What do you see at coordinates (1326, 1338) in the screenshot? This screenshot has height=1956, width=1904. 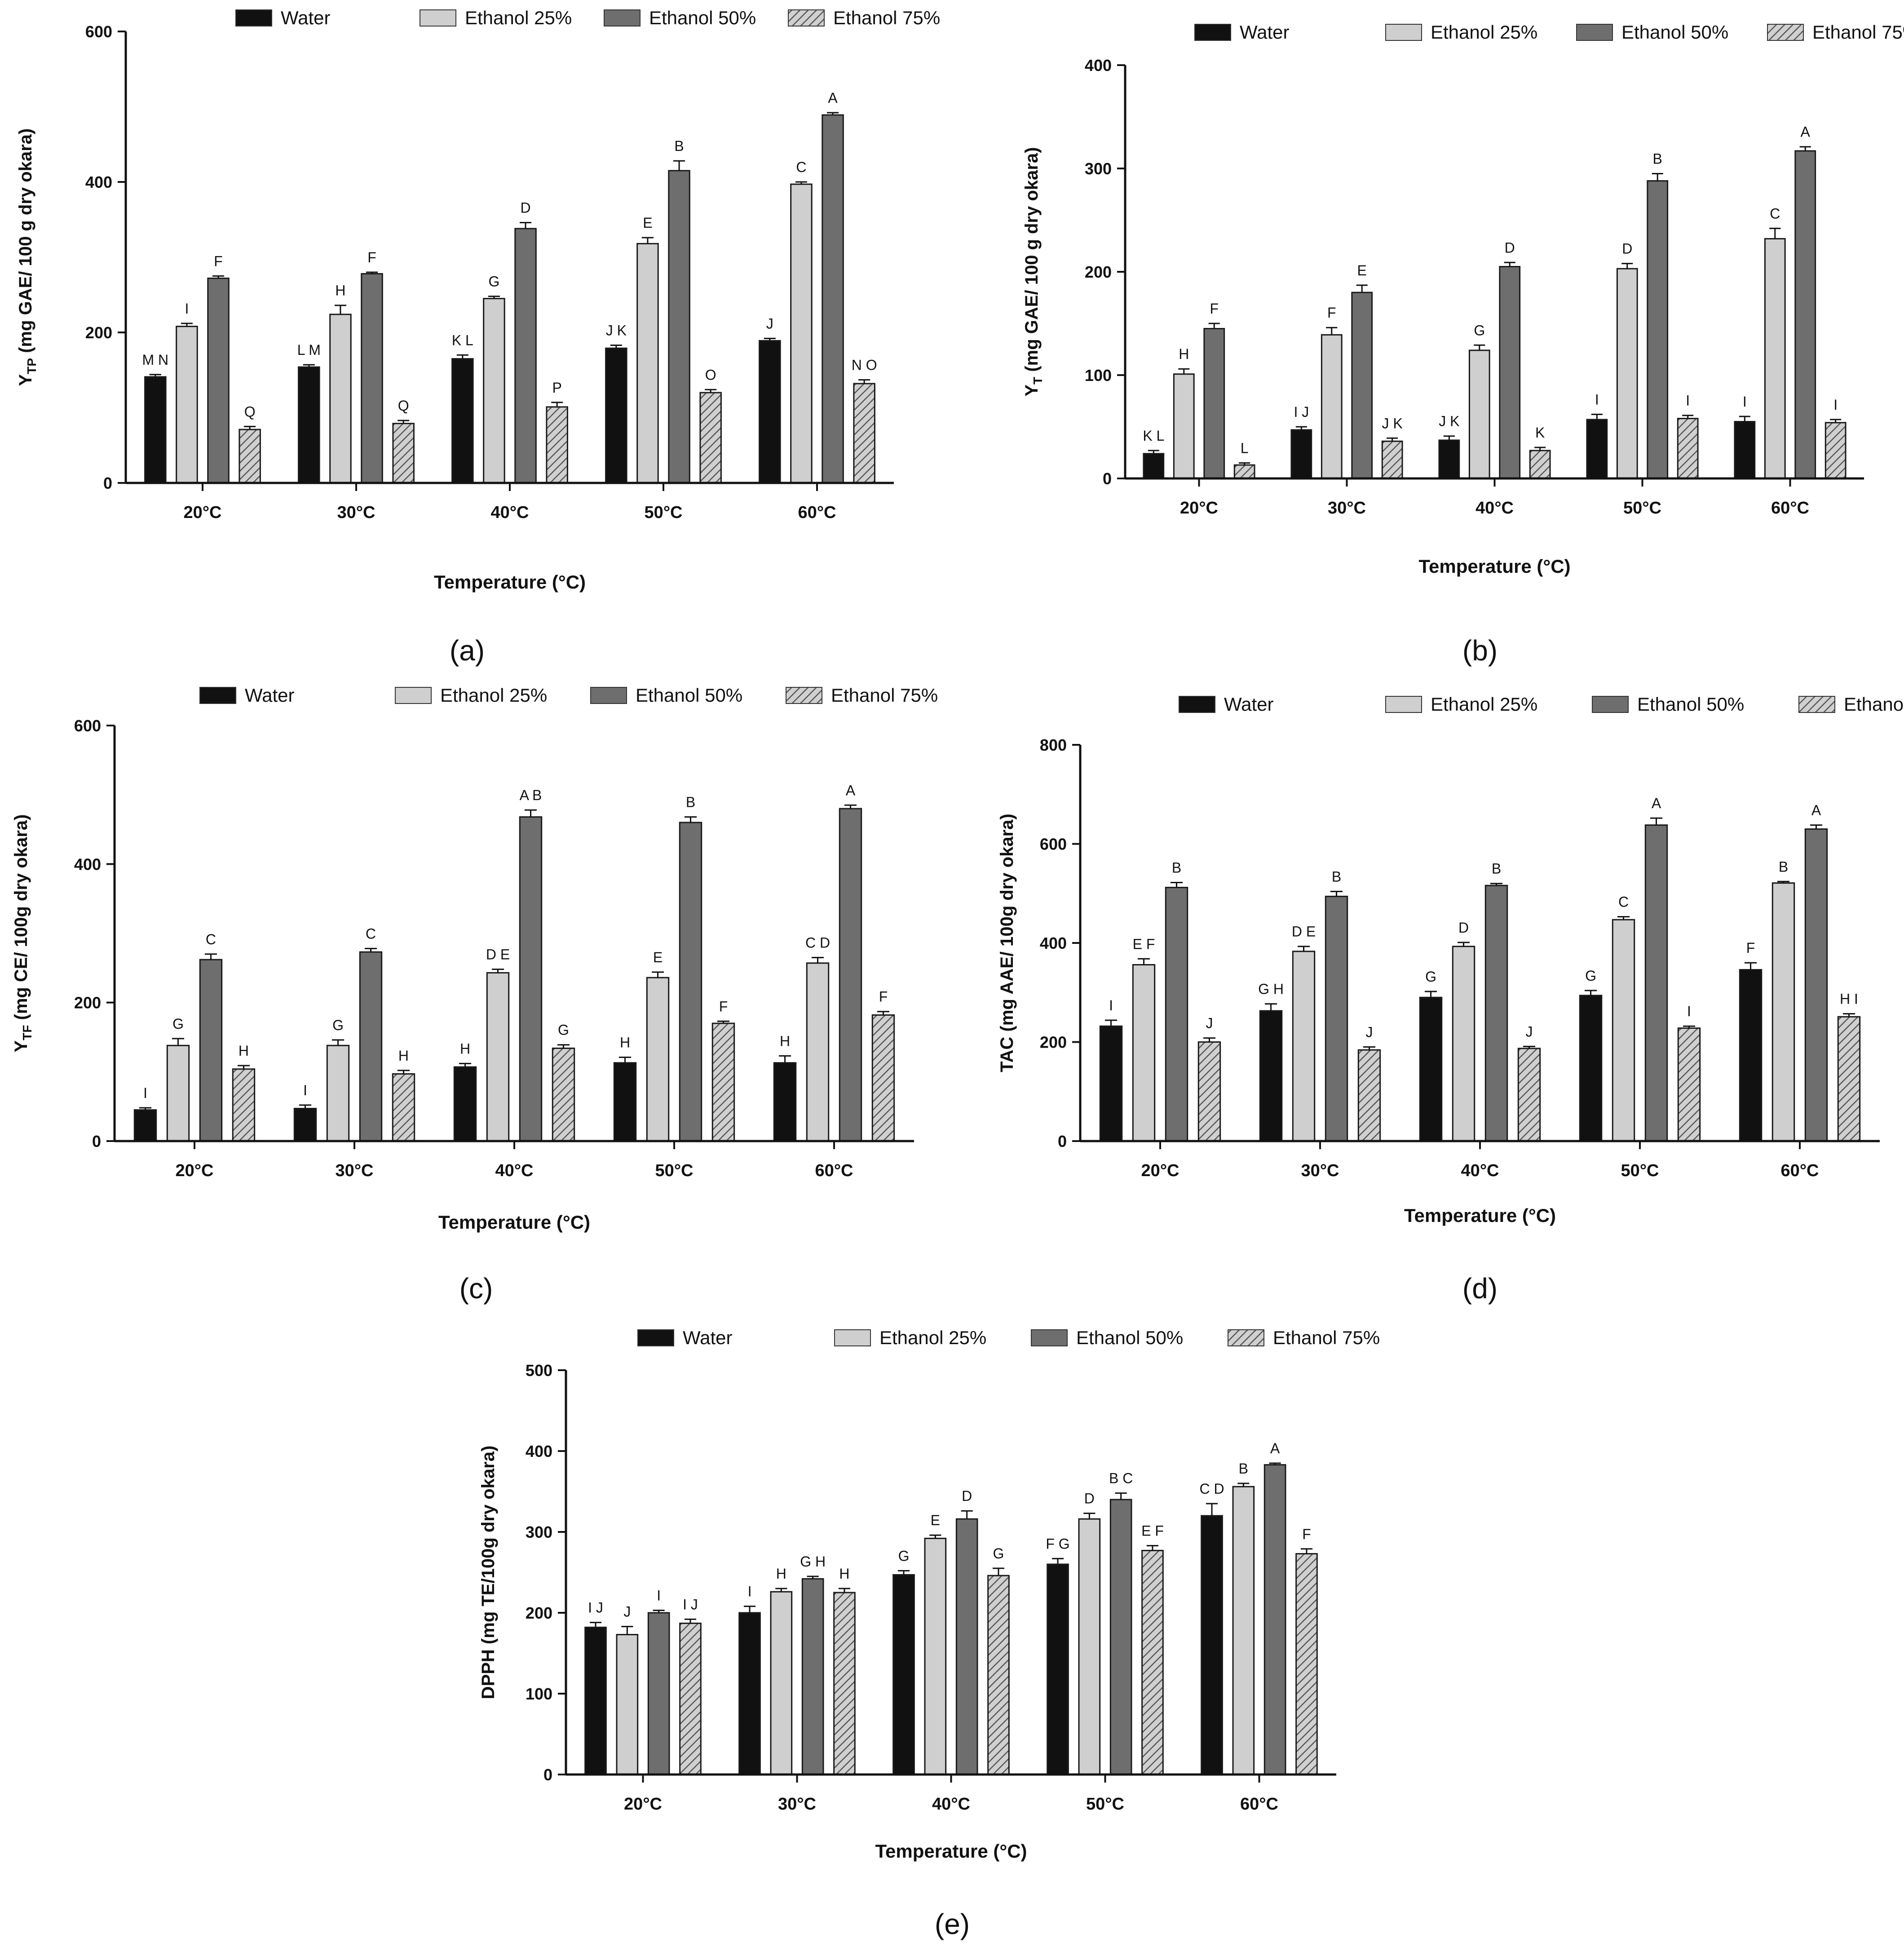 I see `legend-label: Ethanol 75%` at bounding box center [1326, 1338].